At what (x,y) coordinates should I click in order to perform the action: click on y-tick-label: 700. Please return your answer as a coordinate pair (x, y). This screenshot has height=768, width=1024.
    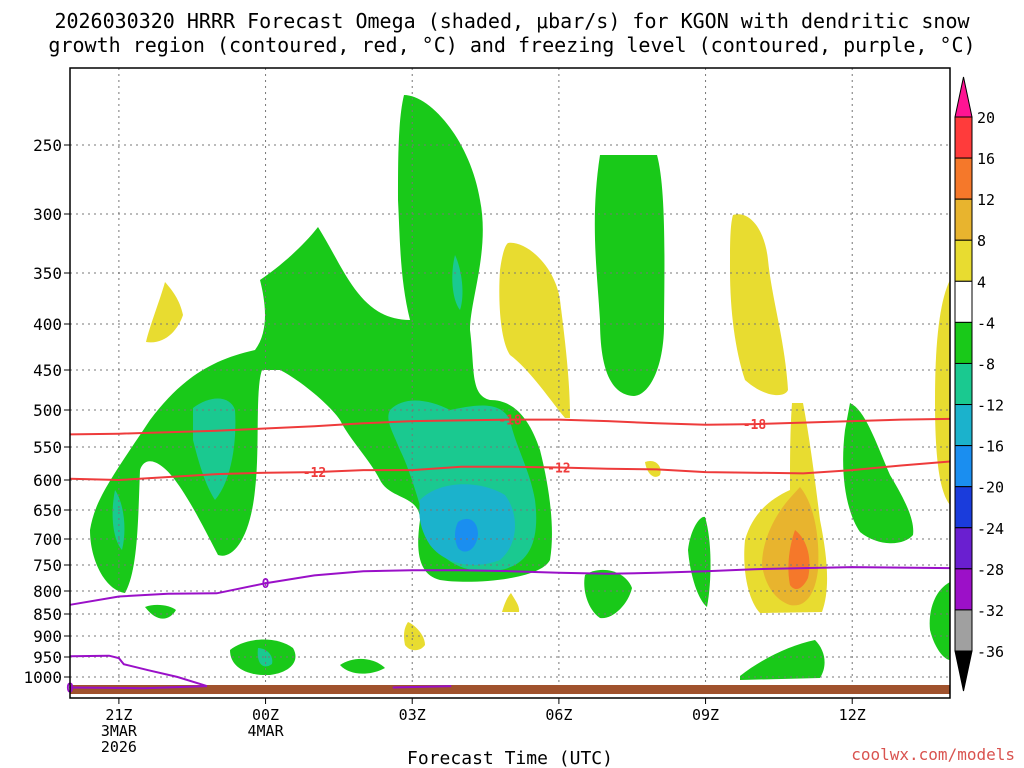
    Looking at the image, I should click on (47, 539).